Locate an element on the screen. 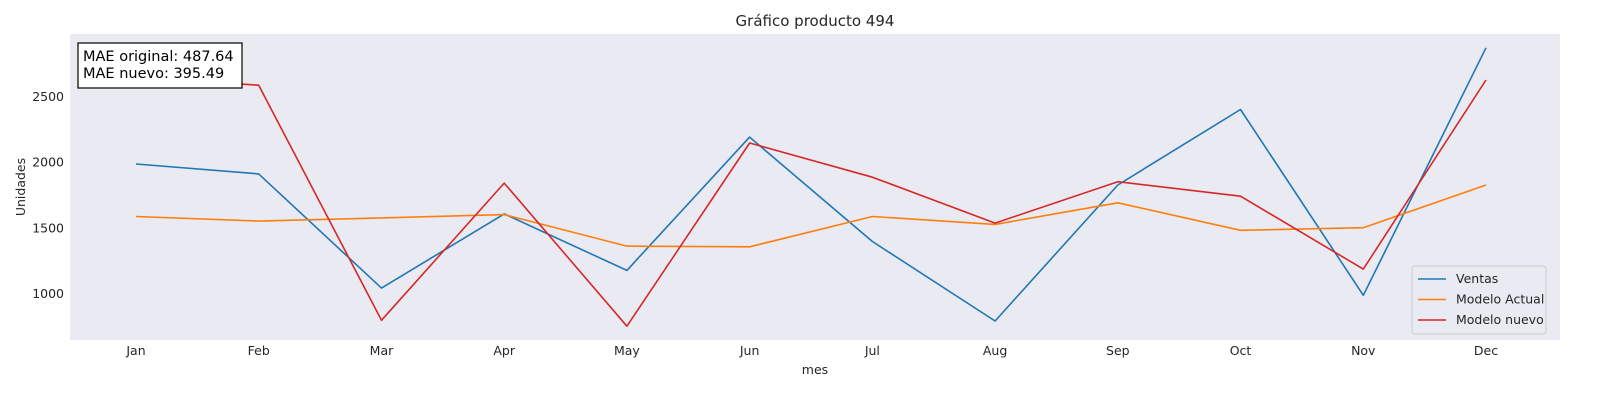 The width and height of the screenshot is (1600, 400). x-tick-label: Dec is located at coordinates (1486, 350).